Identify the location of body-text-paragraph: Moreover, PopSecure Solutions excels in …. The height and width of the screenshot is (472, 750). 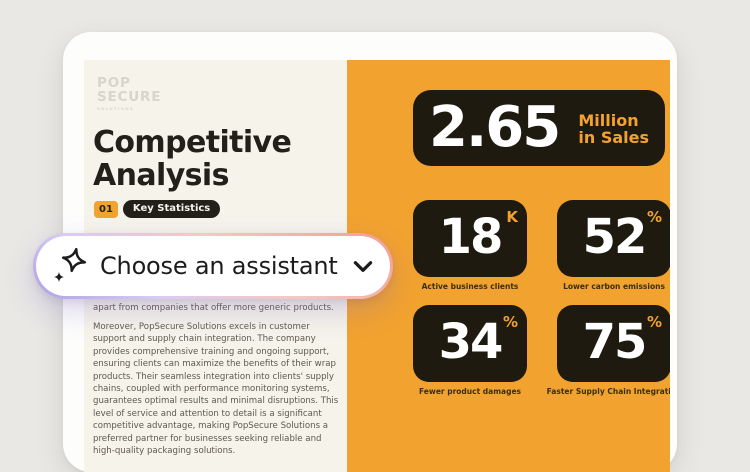
(216, 389).